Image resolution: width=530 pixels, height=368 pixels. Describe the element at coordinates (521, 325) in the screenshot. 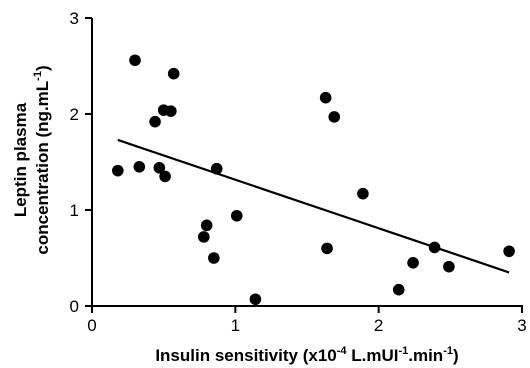

I see `x-tick-label: 3` at that location.